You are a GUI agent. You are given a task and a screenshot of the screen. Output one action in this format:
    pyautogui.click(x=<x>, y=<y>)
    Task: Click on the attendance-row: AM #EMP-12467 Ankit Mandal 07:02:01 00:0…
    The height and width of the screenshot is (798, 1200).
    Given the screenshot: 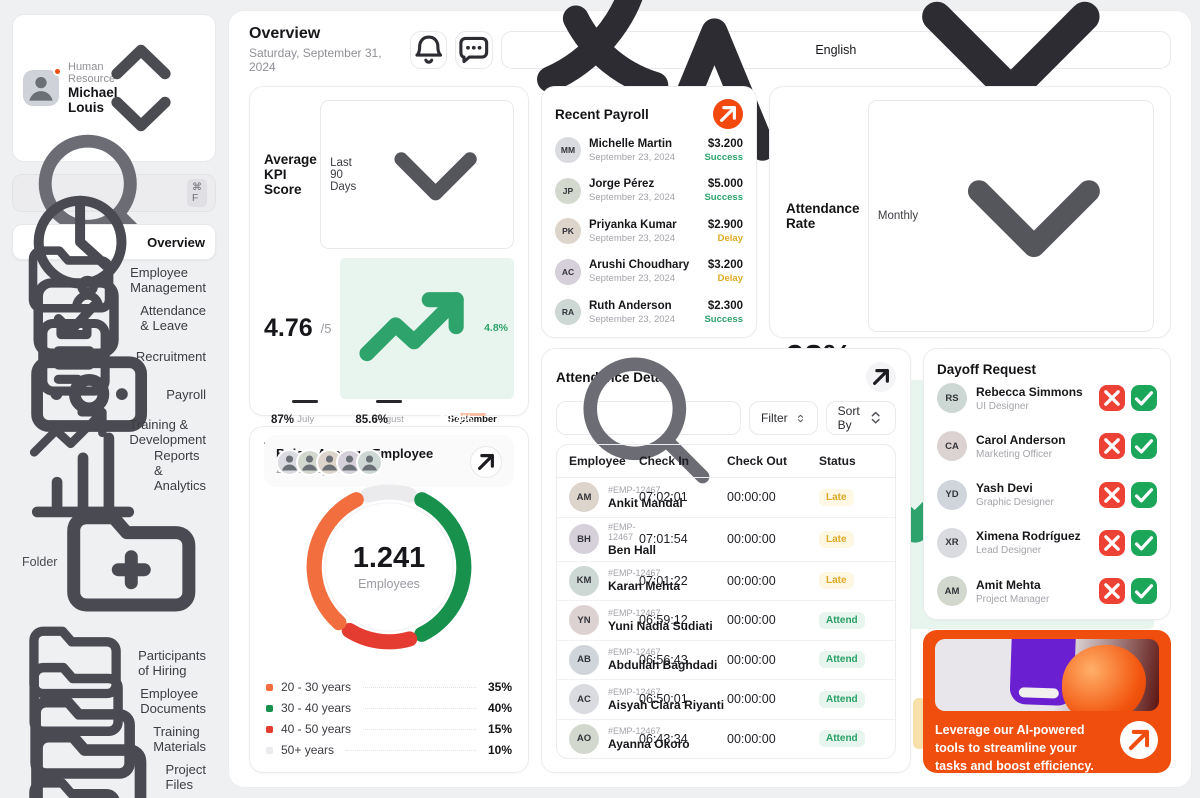 What is the action you would take?
    pyautogui.click(x=726, y=498)
    